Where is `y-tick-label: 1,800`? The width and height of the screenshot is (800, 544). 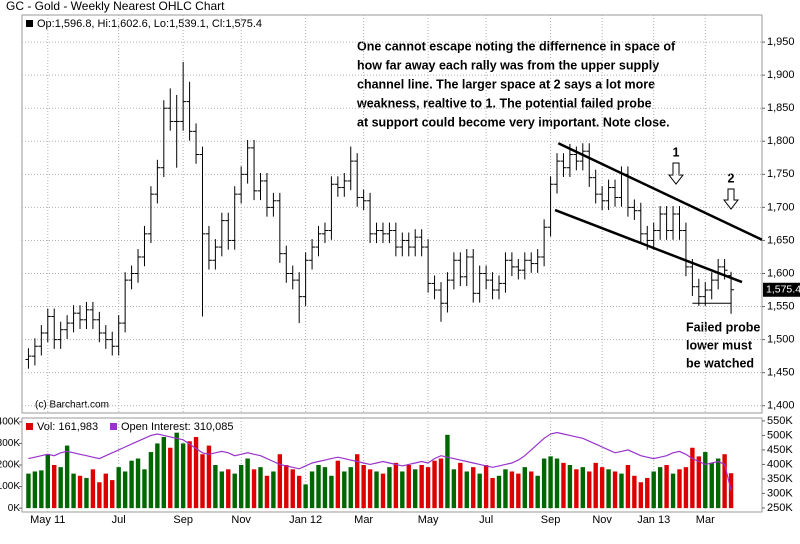 y-tick-label: 1,800 is located at coordinates (781, 141).